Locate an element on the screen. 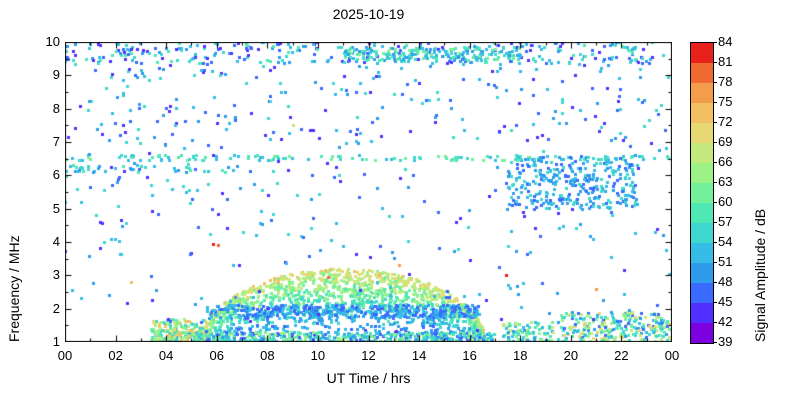 This screenshot has height=400, width=800. x-tick-label: 20 is located at coordinates (571, 355).